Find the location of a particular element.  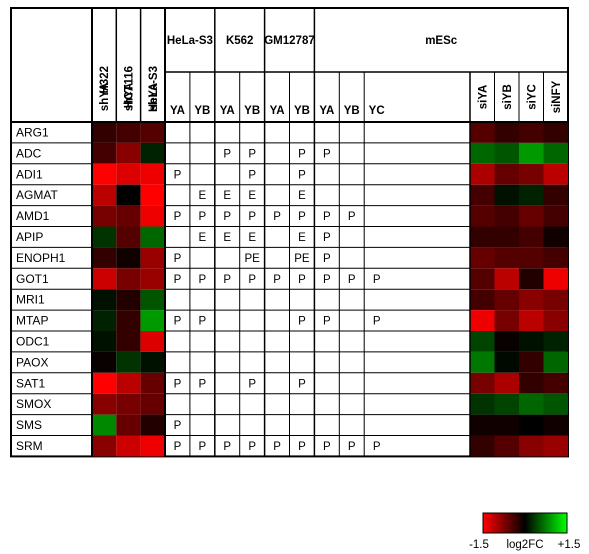

right-subheader: siYA is located at coordinates (483, 97).